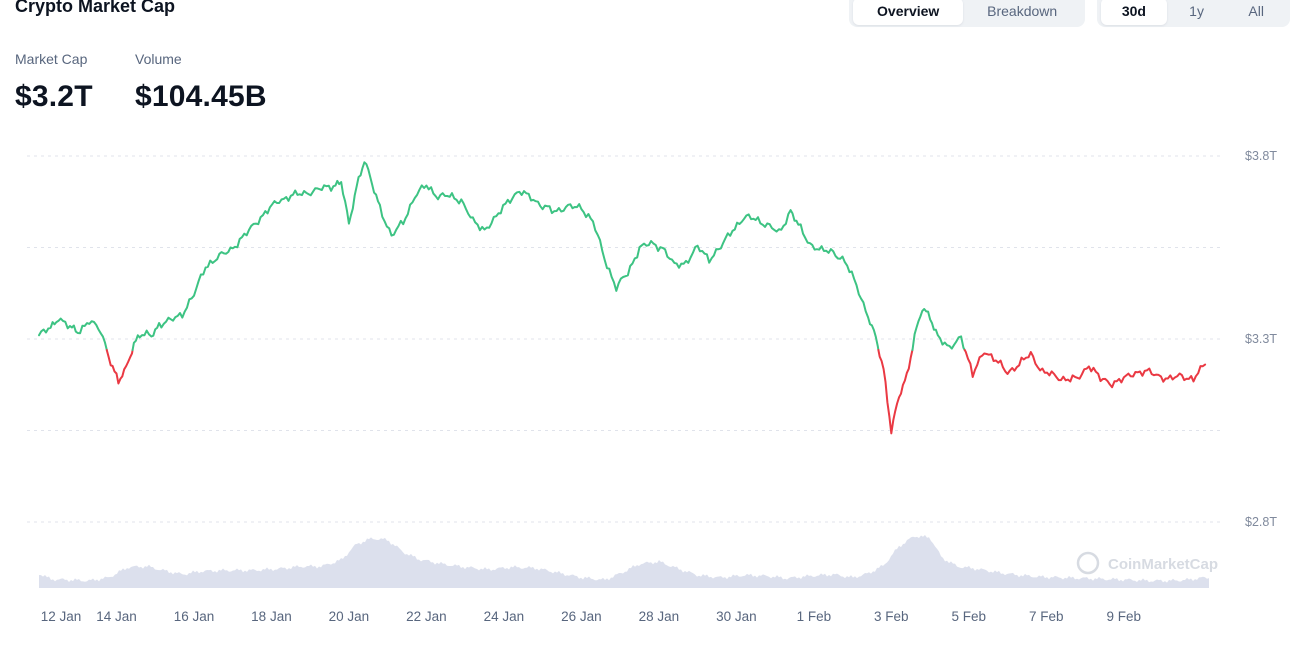  I want to click on market-cap-value: $3.2T, so click(54, 96).